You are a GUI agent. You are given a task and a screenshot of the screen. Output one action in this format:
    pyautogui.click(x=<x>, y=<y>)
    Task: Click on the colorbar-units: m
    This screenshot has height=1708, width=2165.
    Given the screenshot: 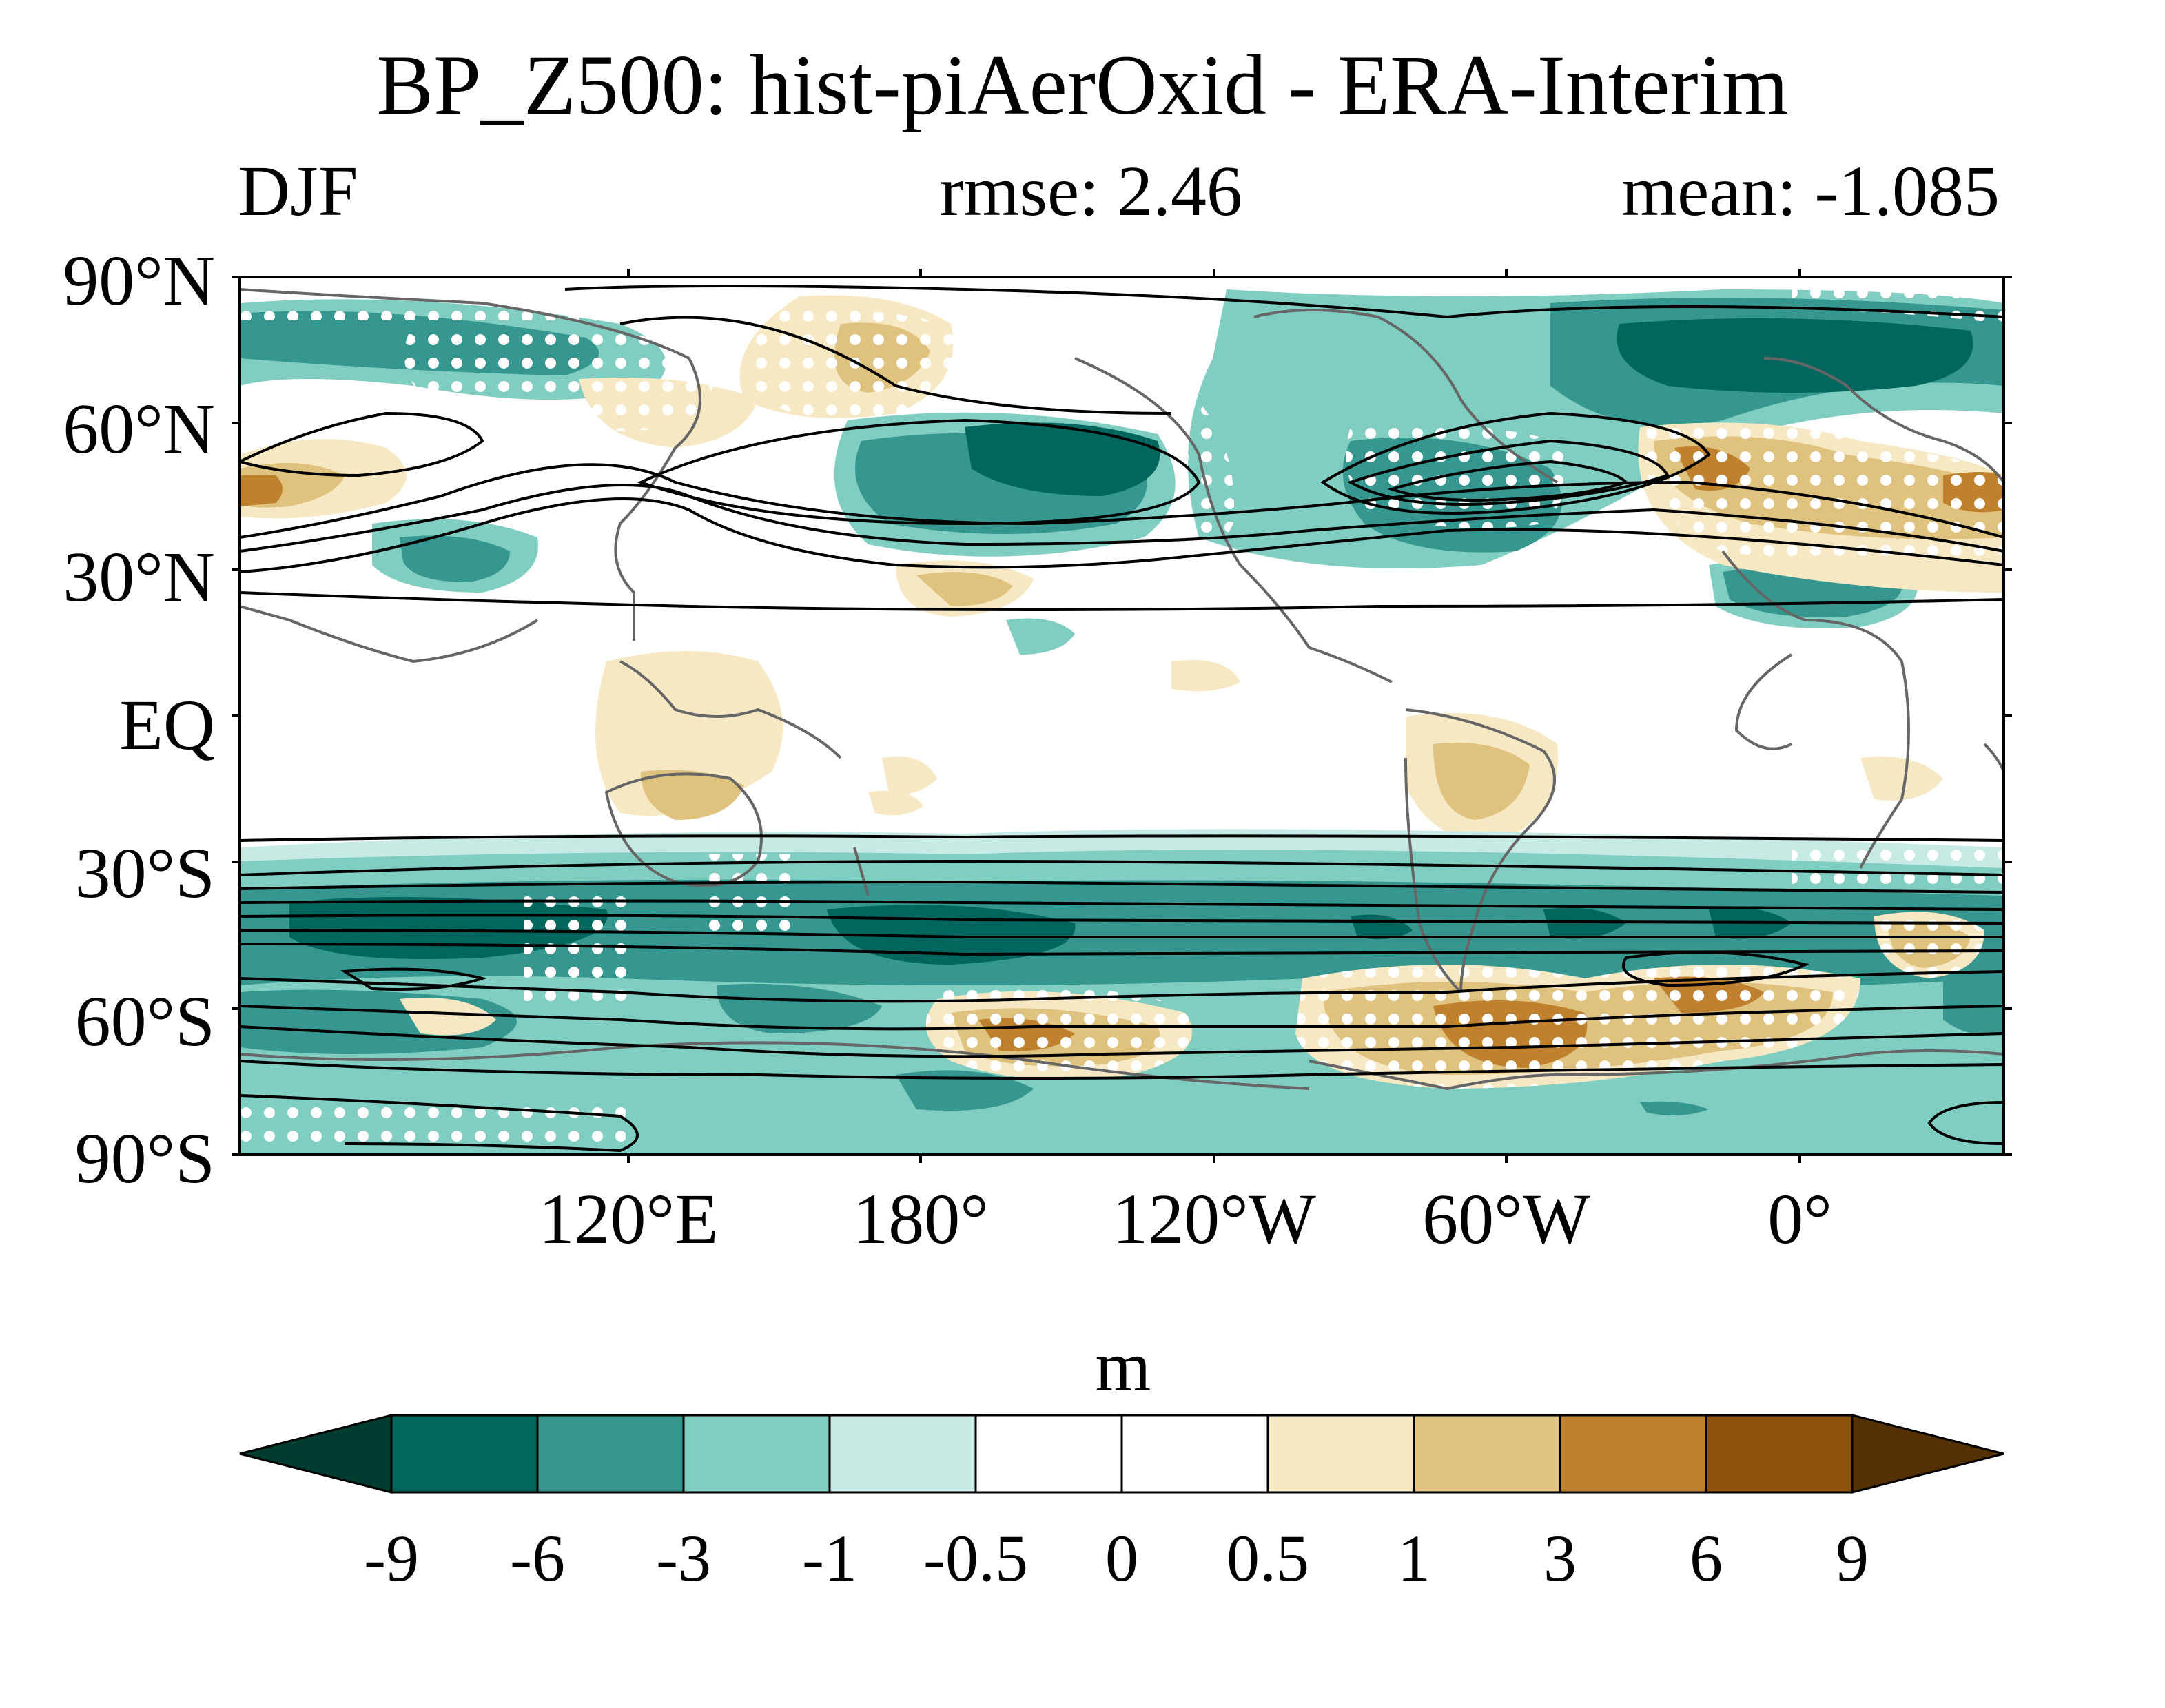 What is the action you would take?
    pyautogui.click(x=1123, y=1366)
    